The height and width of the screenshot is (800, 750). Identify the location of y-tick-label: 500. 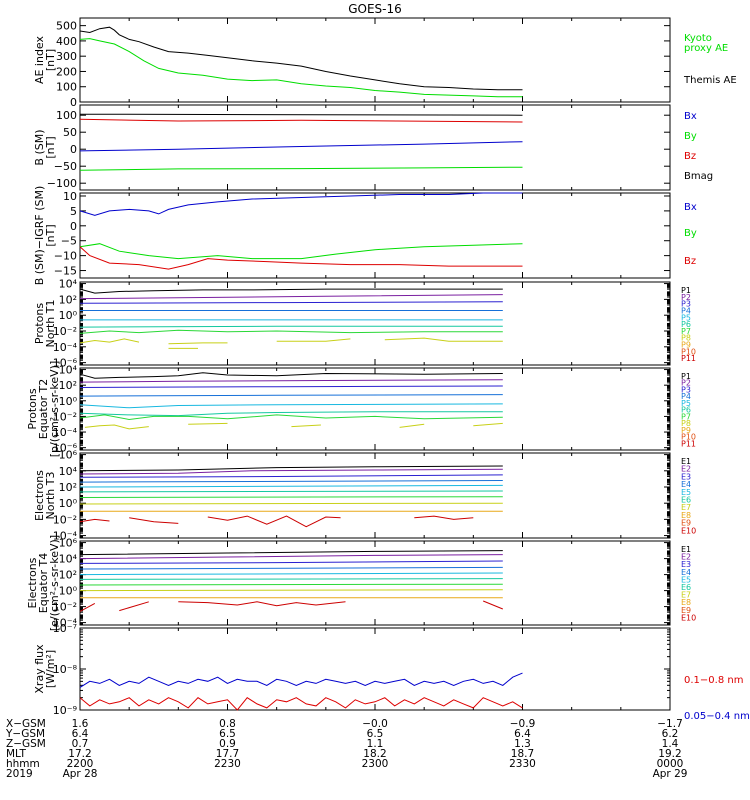
(66, 26).